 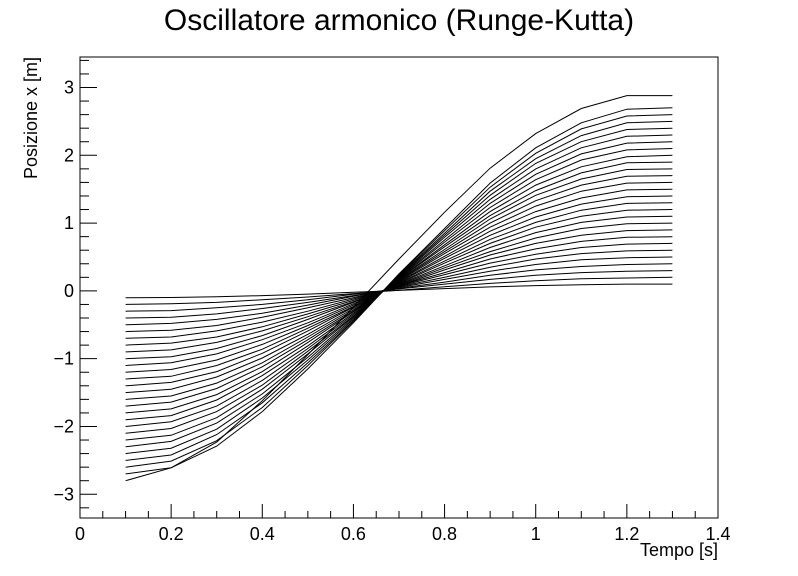 I want to click on x-tick-label: 0.2, so click(x=171, y=534).